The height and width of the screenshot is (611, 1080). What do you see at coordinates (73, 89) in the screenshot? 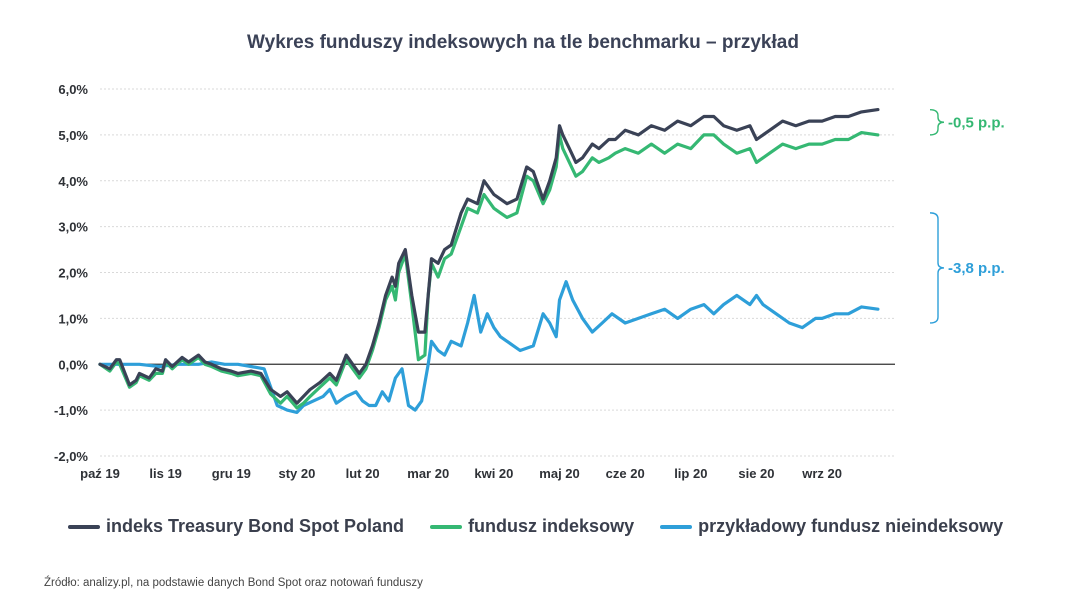
I see `y-tick-label: 6,0%` at bounding box center [73, 89].